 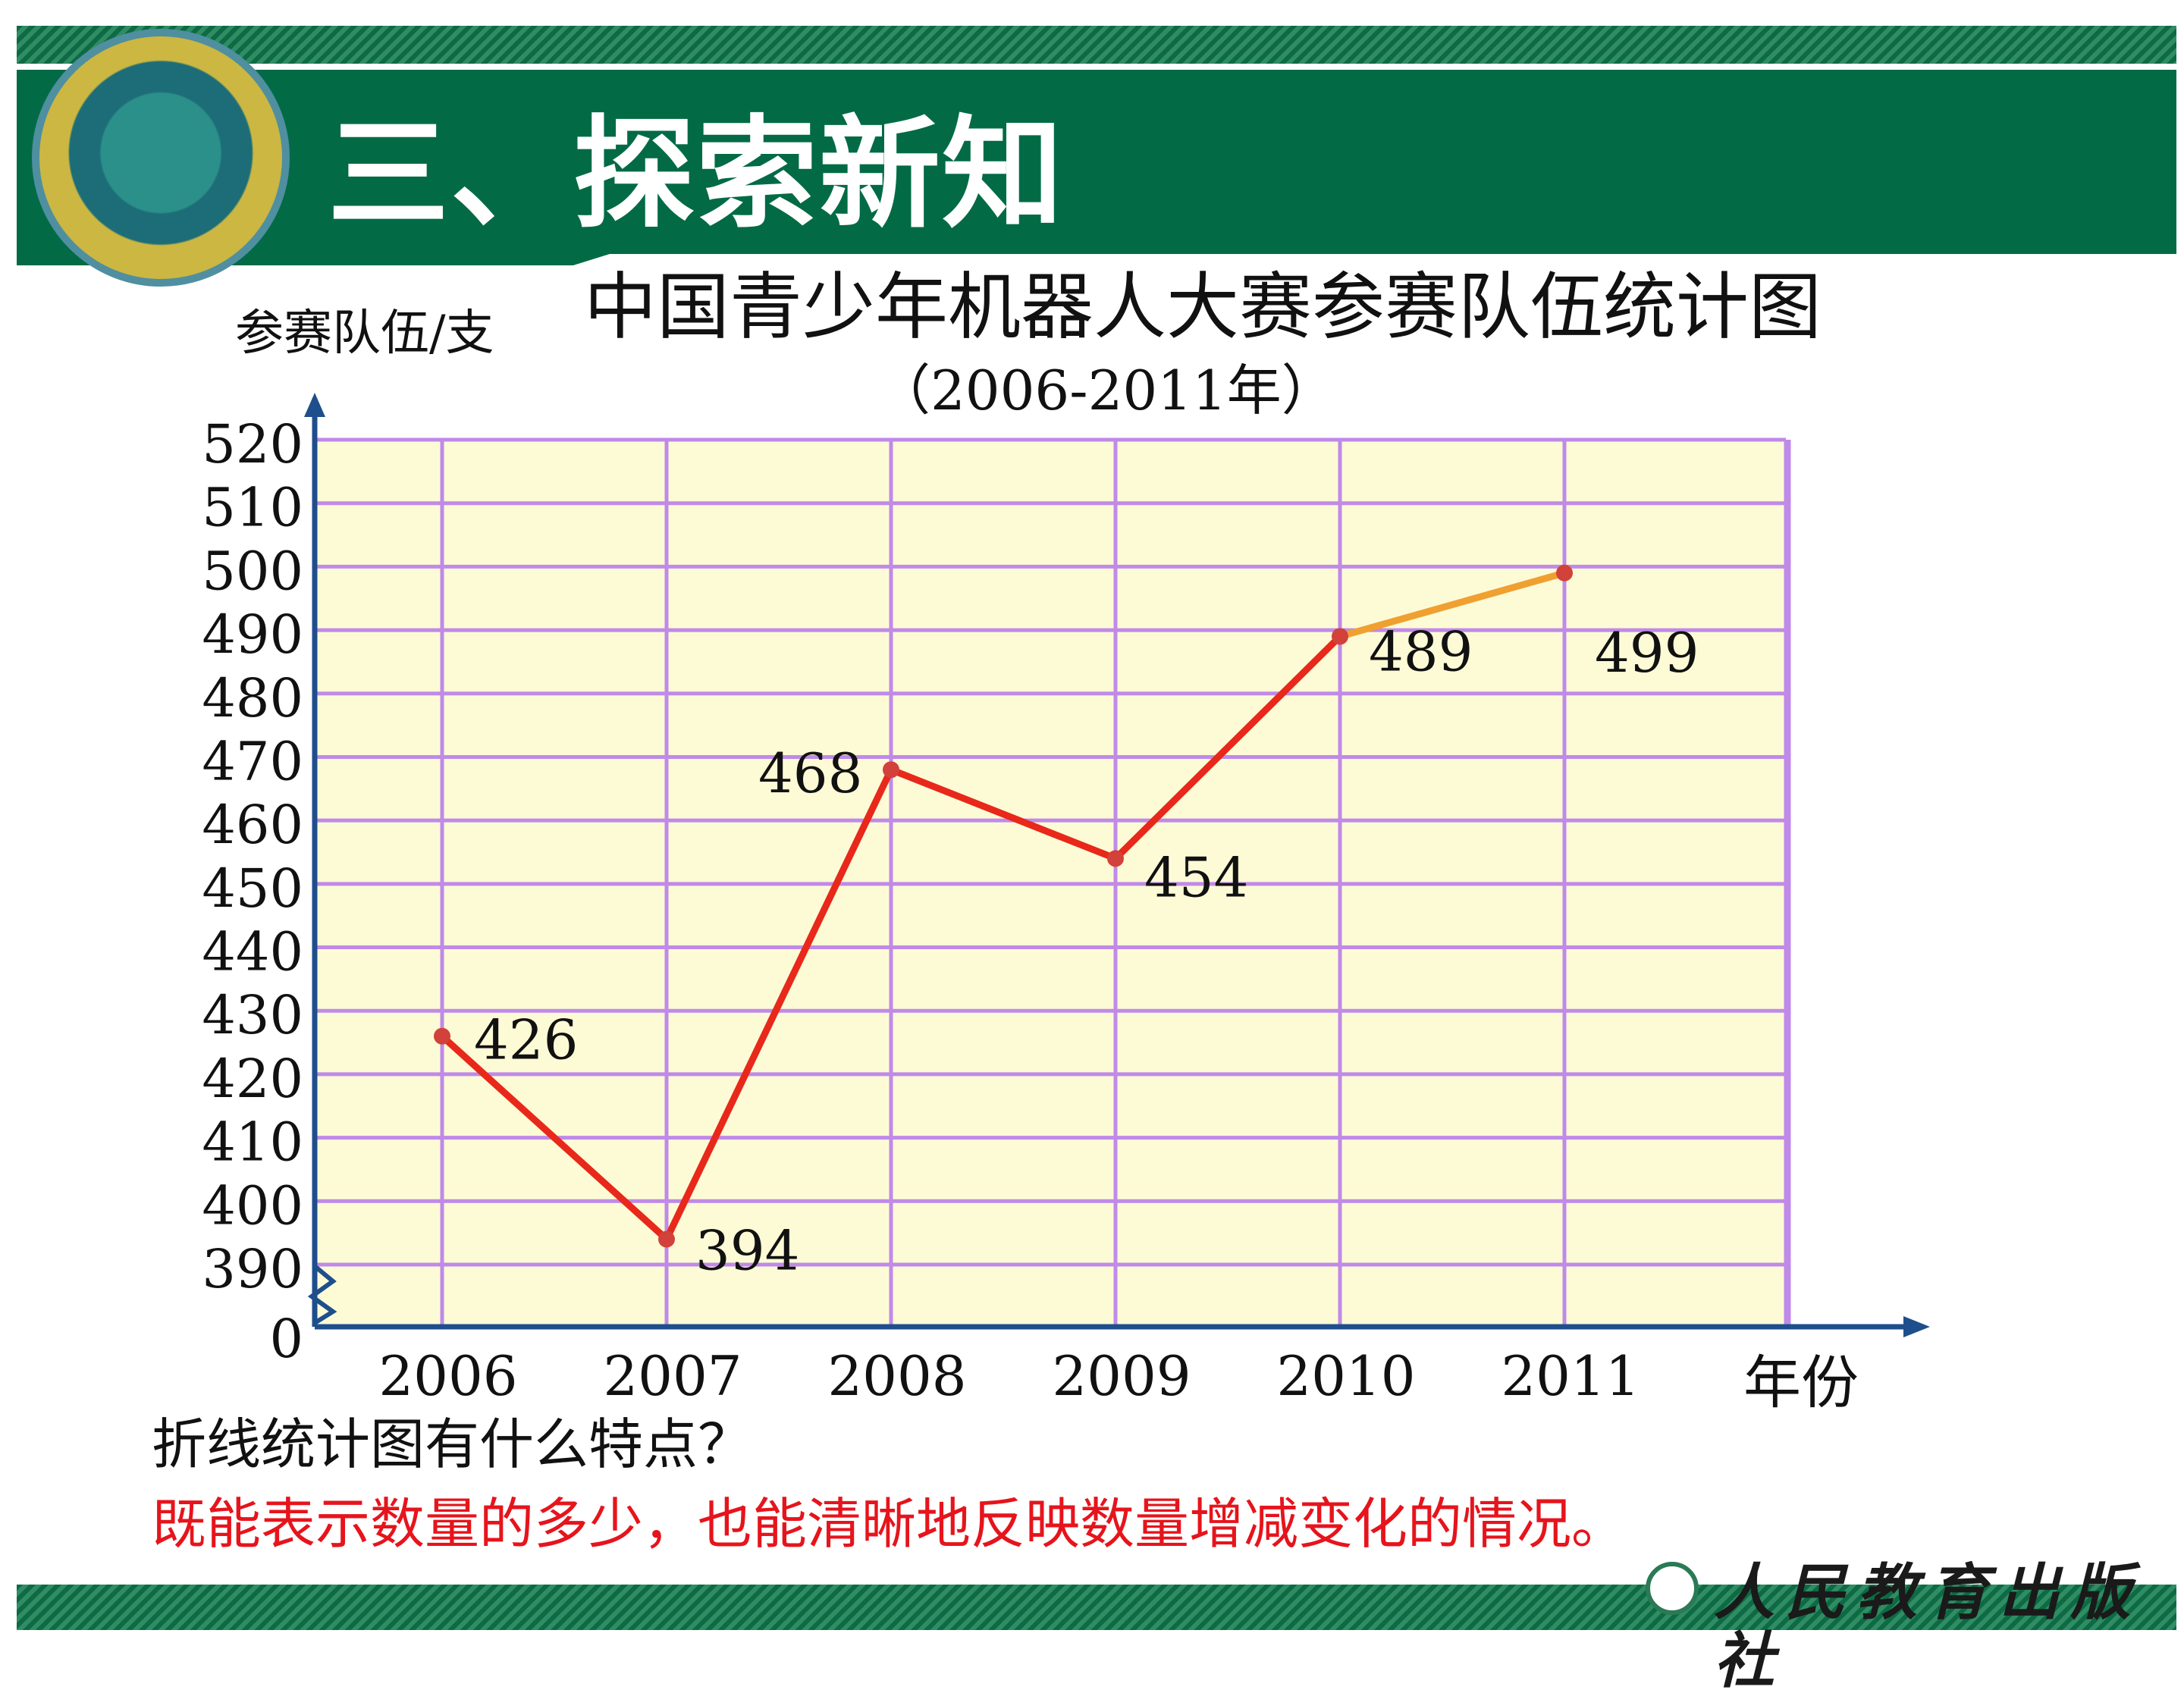 What do you see at coordinates (252, 508) in the screenshot?
I see `y-tick-label: 510` at bounding box center [252, 508].